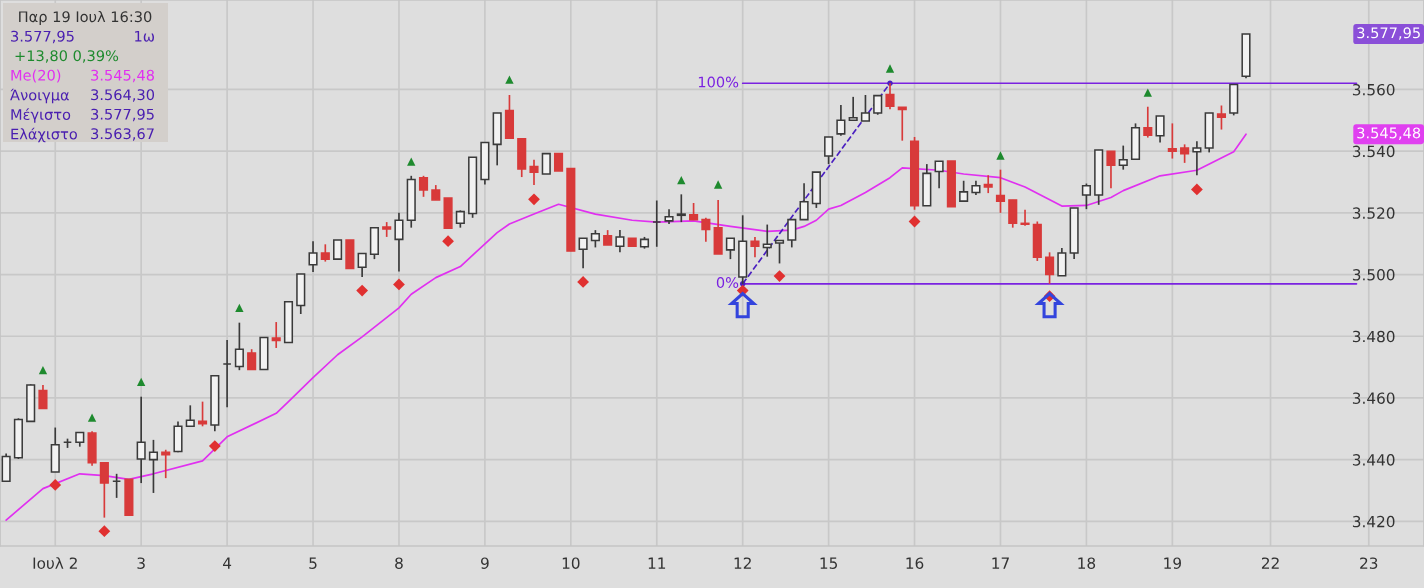 The height and width of the screenshot is (588, 1424). Describe the element at coordinates (36, 76) in the screenshot. I see `text: Me(20)` at that location.